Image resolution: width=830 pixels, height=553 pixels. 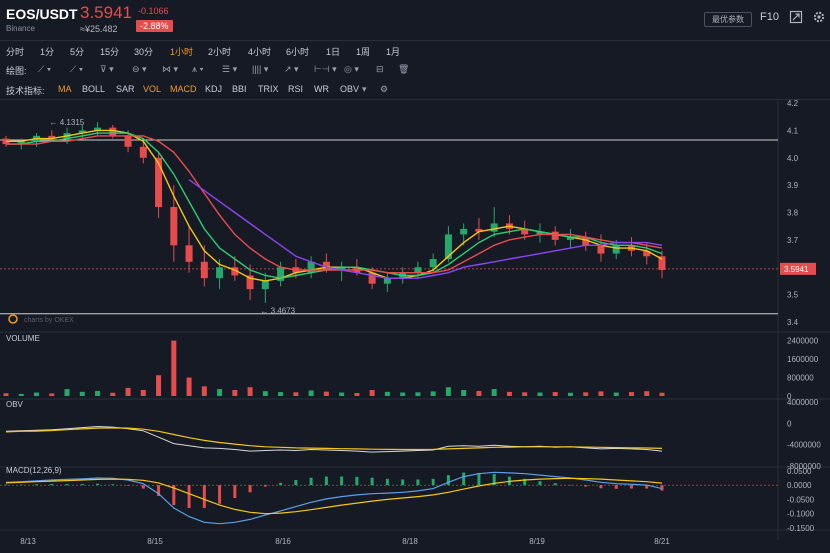 I want to click on indicator-trix: TRIX, so click(x=268, y=89).